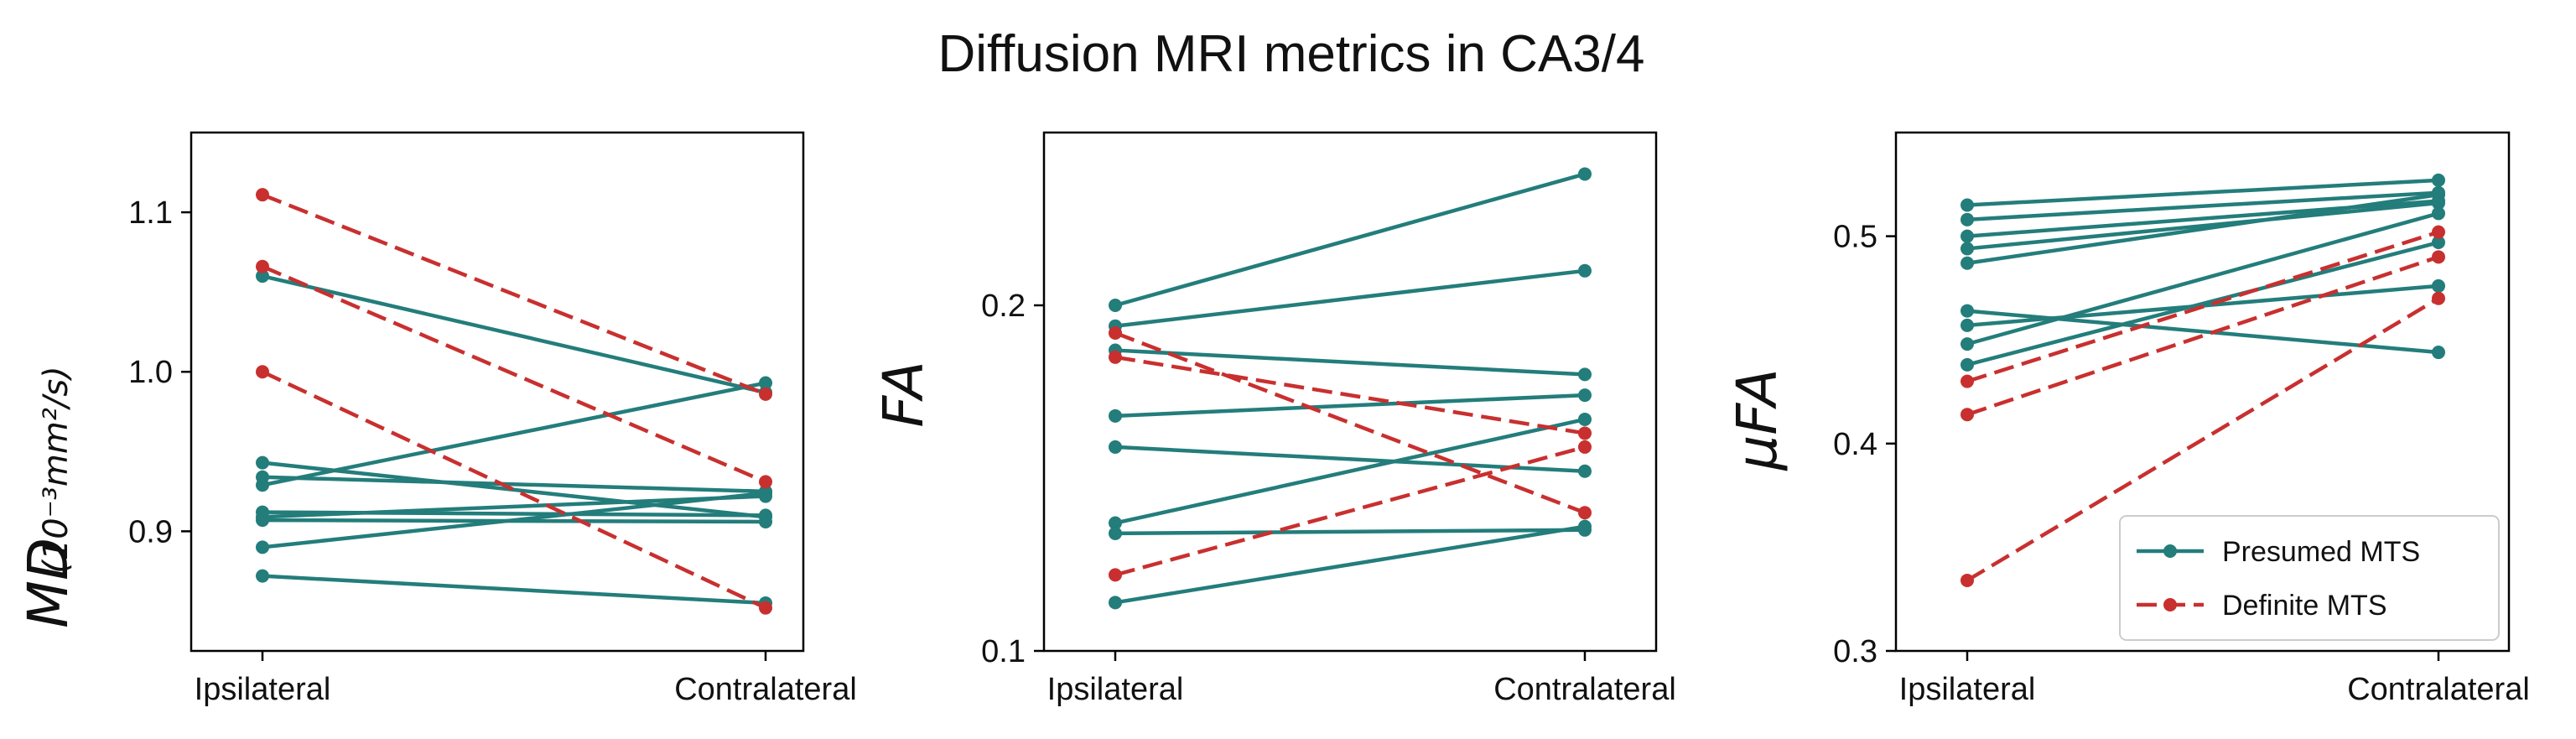 This screenshot has height=739, width=2576. Describe the element at coordinates (1003, 306) in the screenshot. I see `fa-ytick-label: 0.2` at that location.